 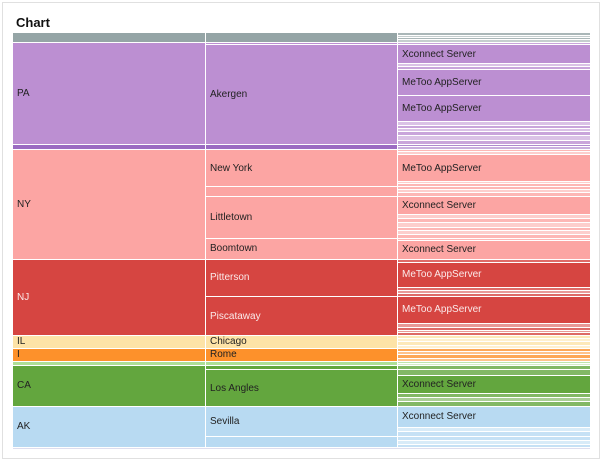 I want to click on partition-node-rome: Rome, so click(x=301, y=355).